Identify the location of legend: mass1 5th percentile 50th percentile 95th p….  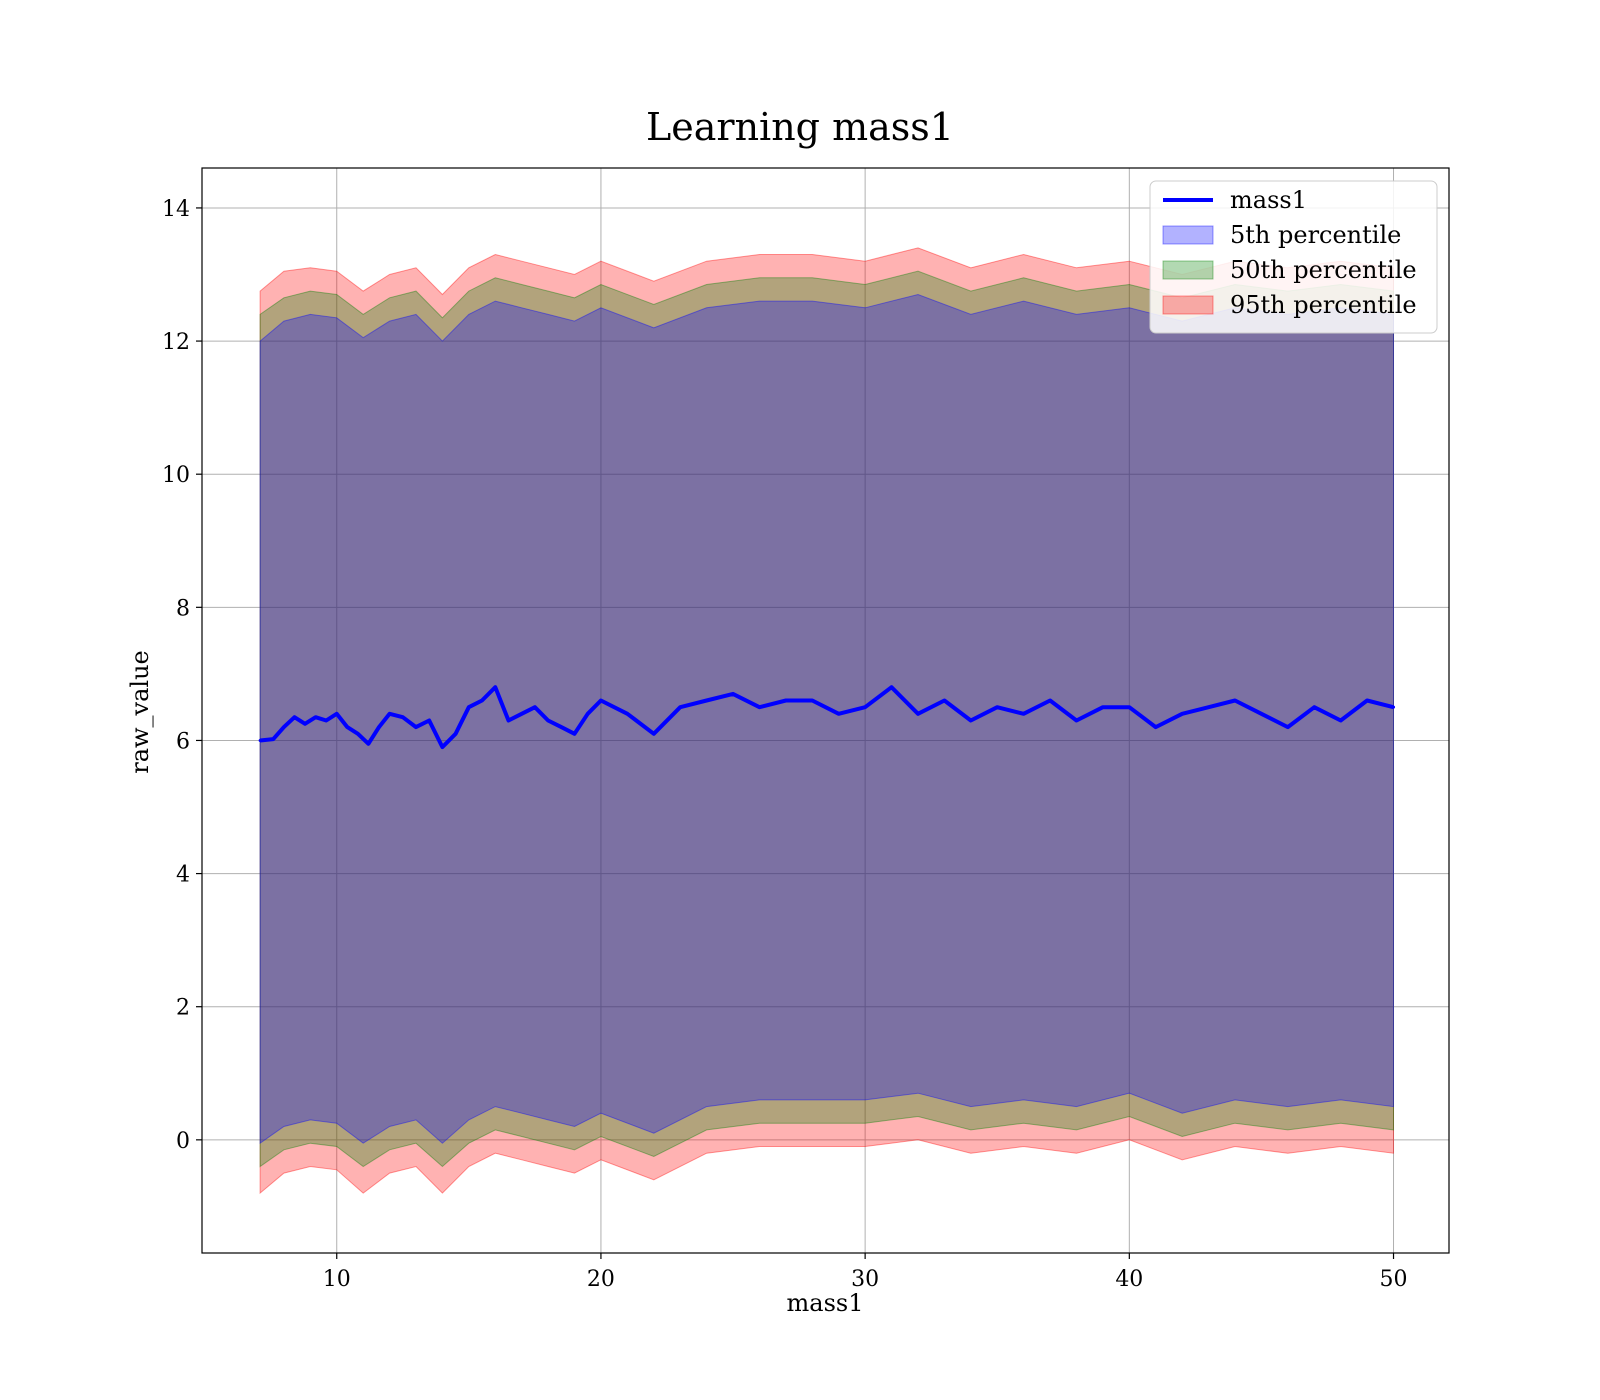
(1293, 257).